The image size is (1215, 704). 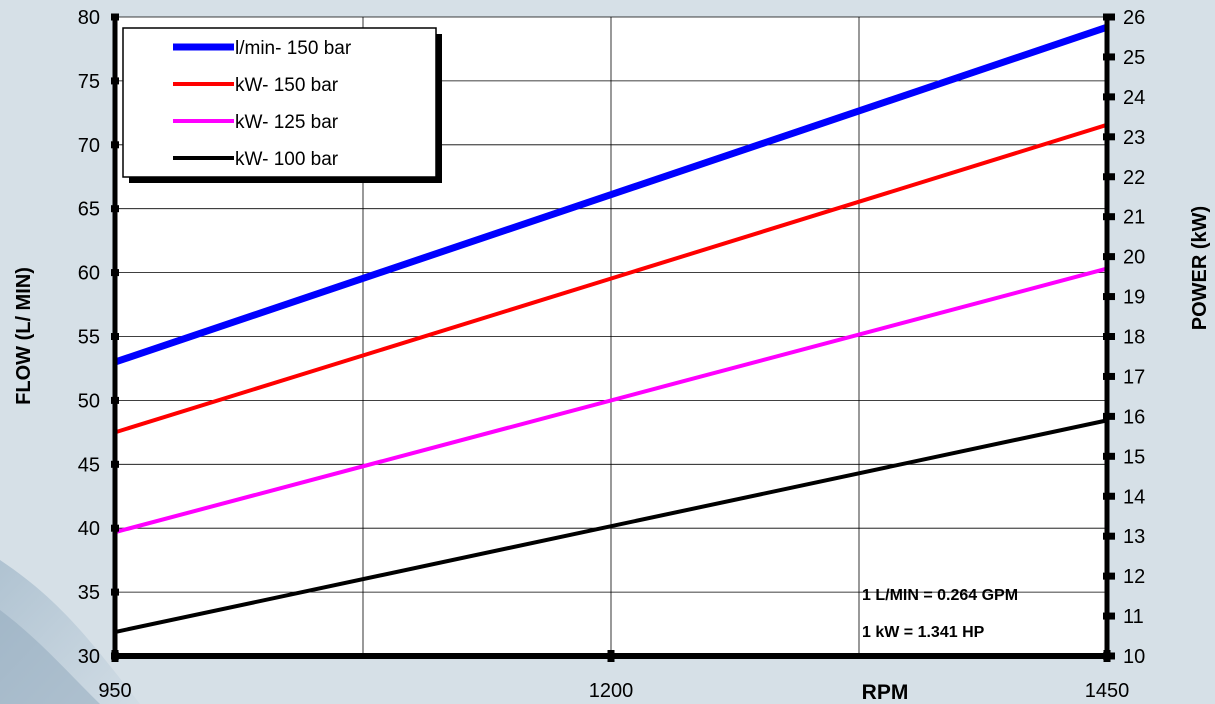 I want to click on right-tick-label: 22, so click(x=1134, y=178).